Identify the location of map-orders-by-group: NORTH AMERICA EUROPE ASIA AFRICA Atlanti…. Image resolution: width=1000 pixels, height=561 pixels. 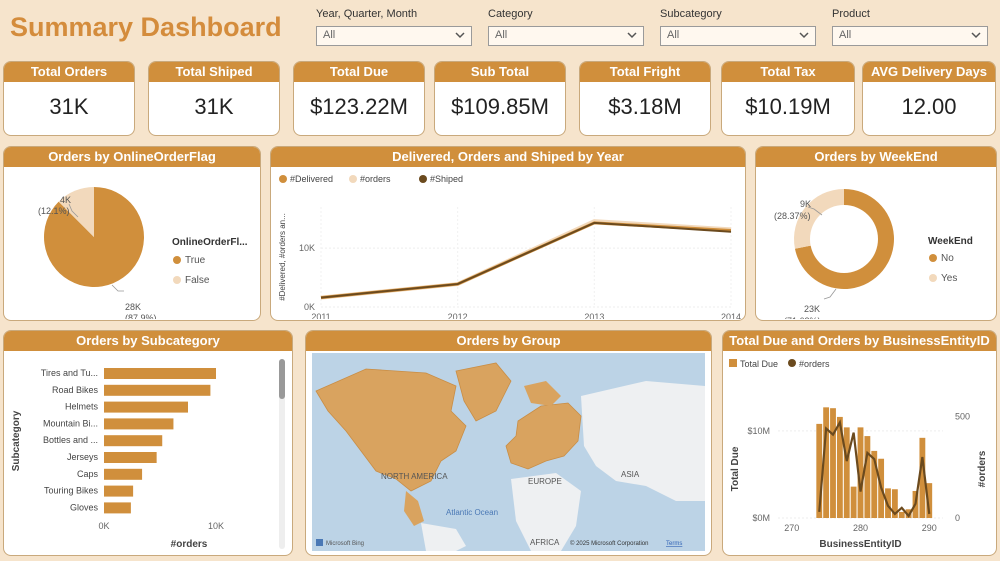
(508, 452).